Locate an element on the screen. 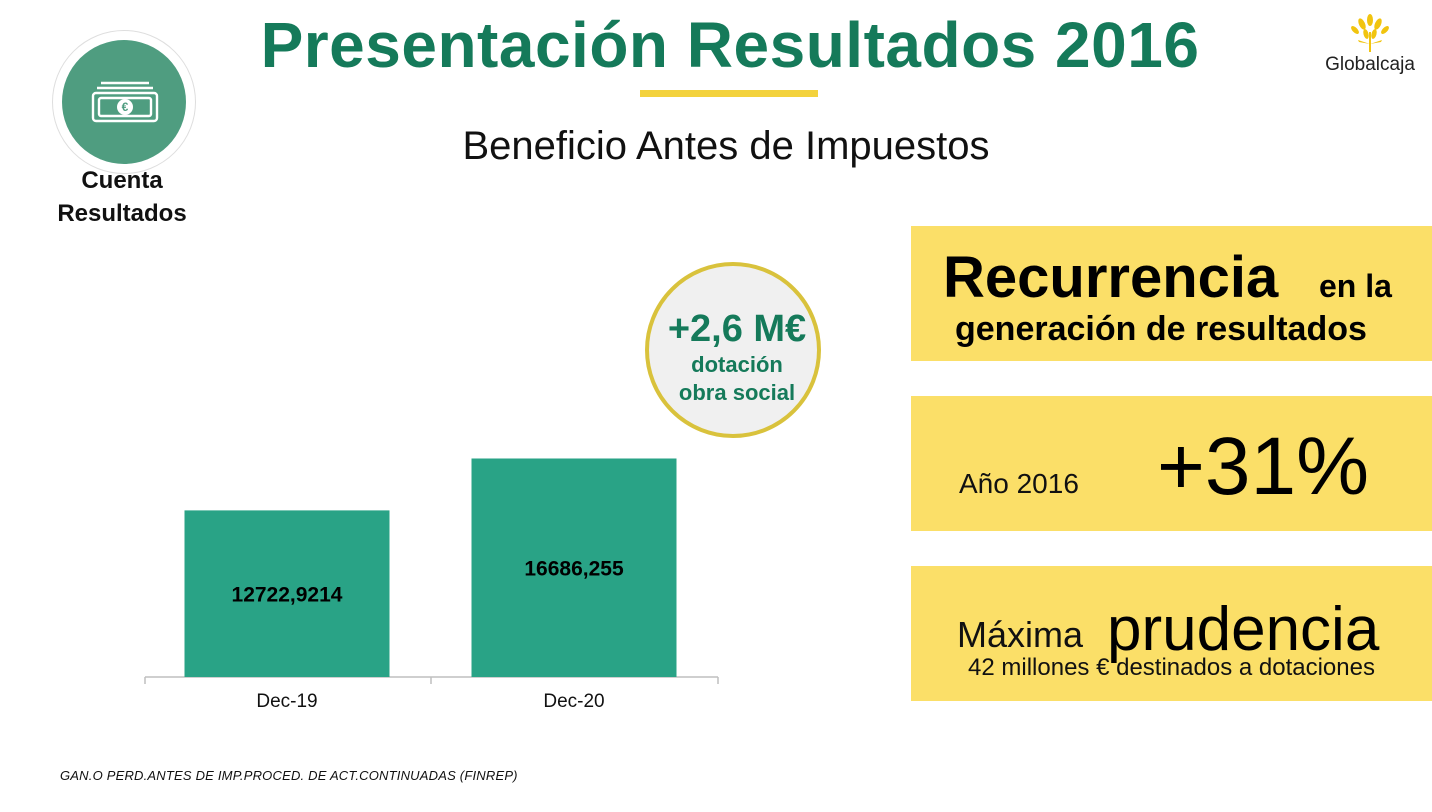 This screenshot has width=1432, height=812. chart-subtitle: Beneficio Antes de Impuestos is located at coordinates (726, 146).